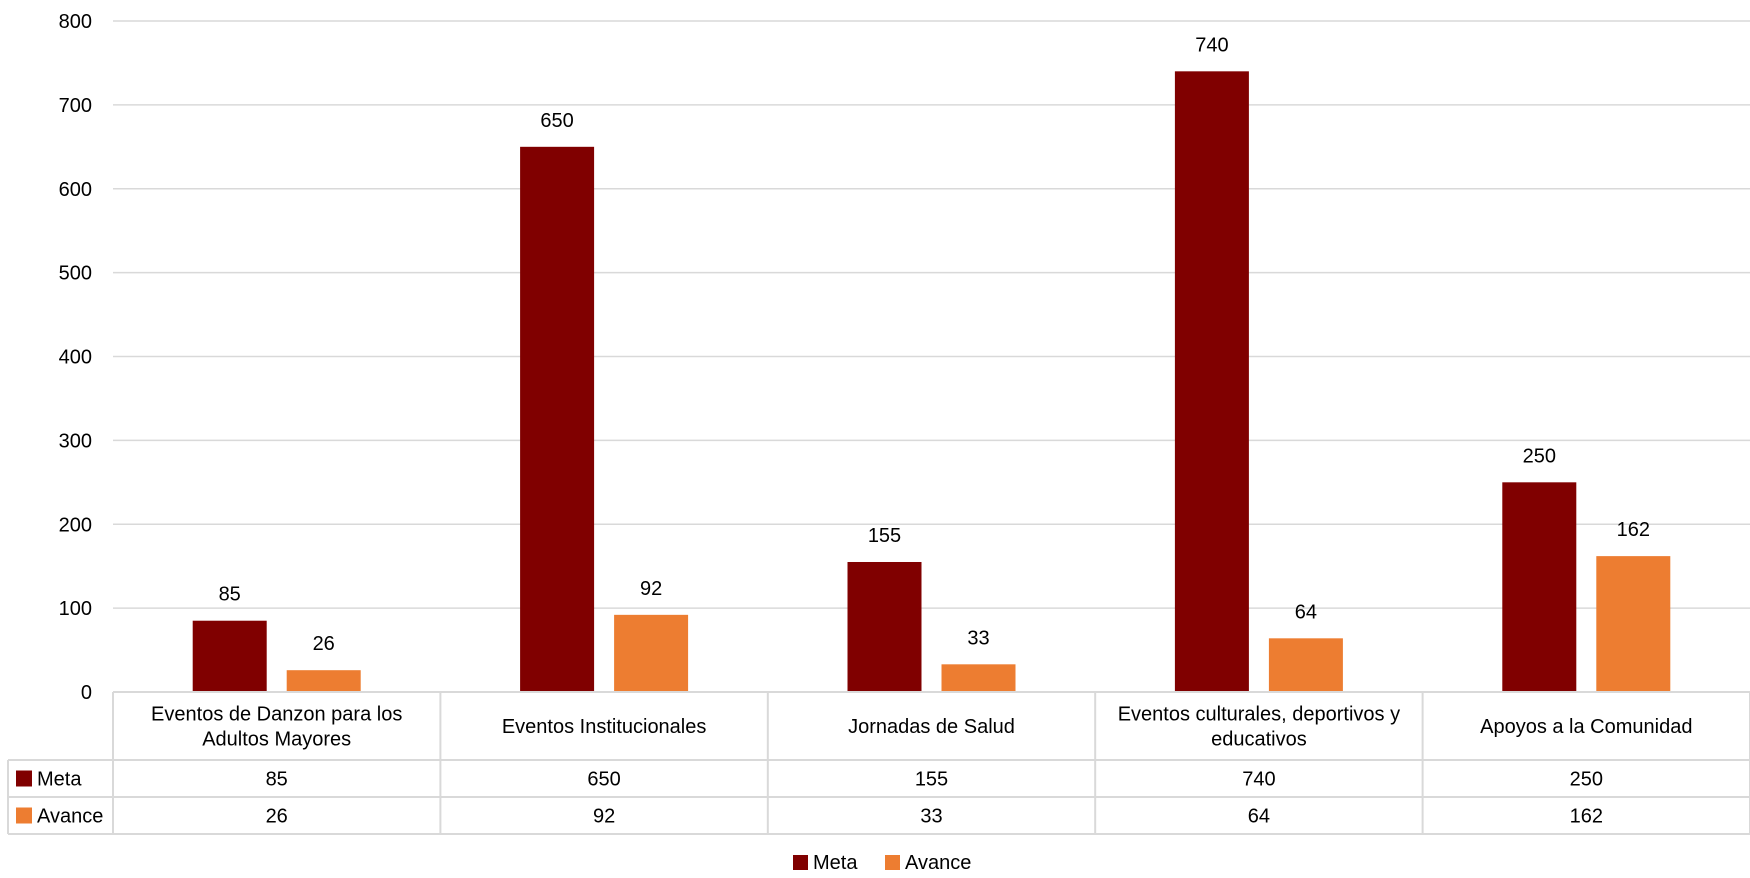  What do you see at coordinates (931, 780) in the screenshot?
I see `table-cell-meta: 155` at bounding box center [931, 780].